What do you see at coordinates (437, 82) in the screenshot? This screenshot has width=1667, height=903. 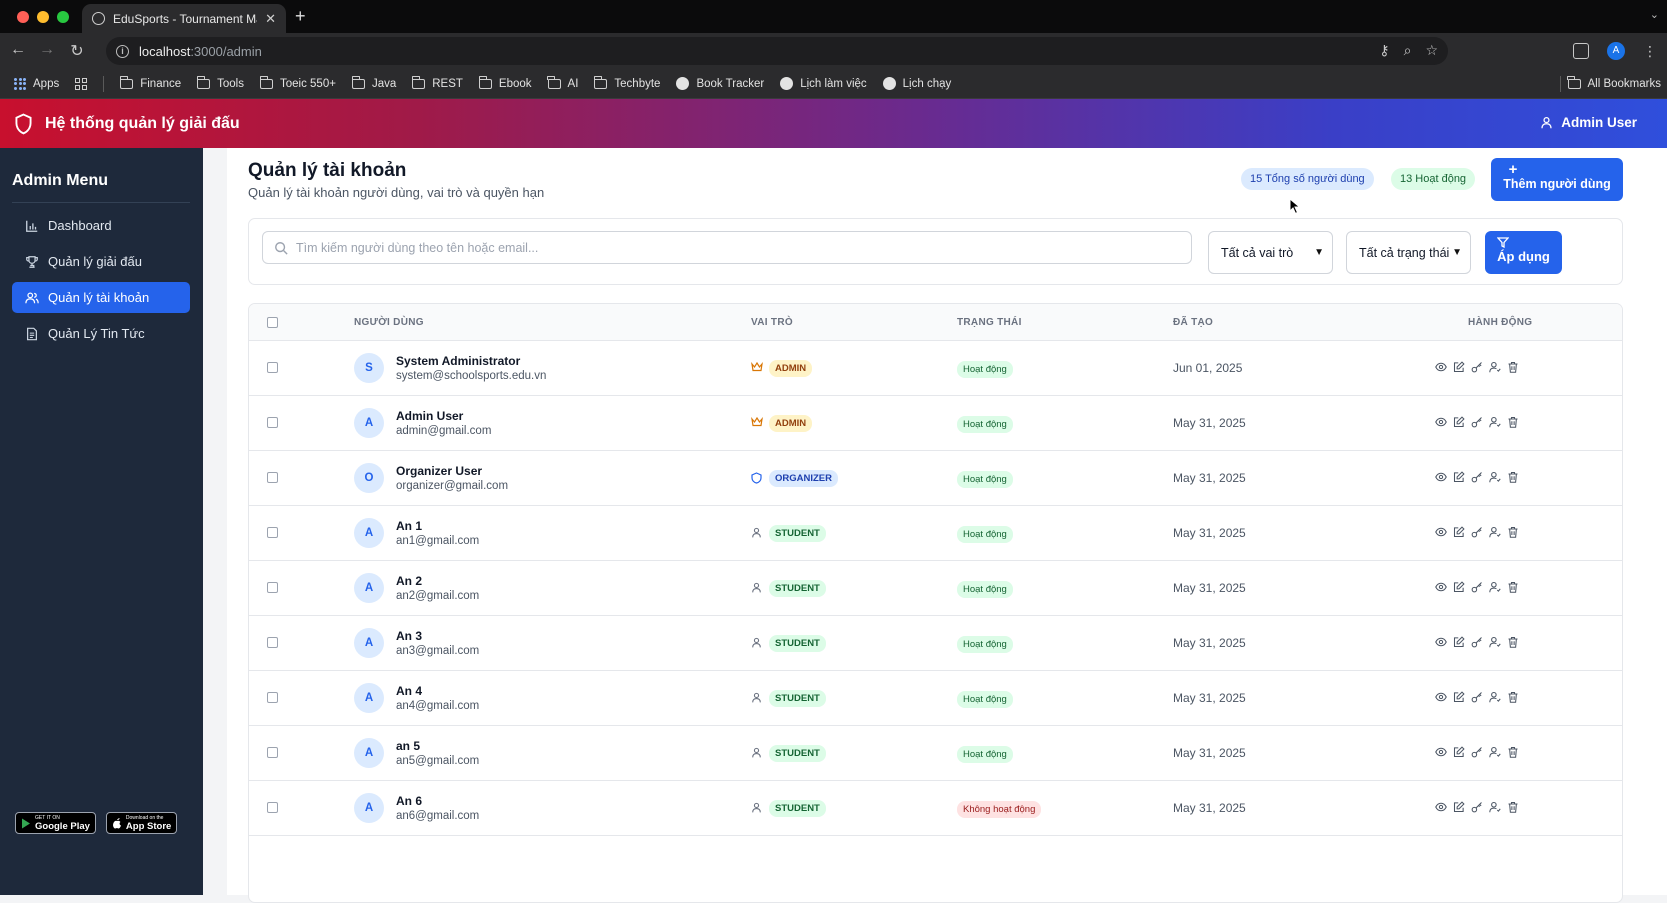 I see `bookmark-folder: REST` at bounding box center [437, 82].